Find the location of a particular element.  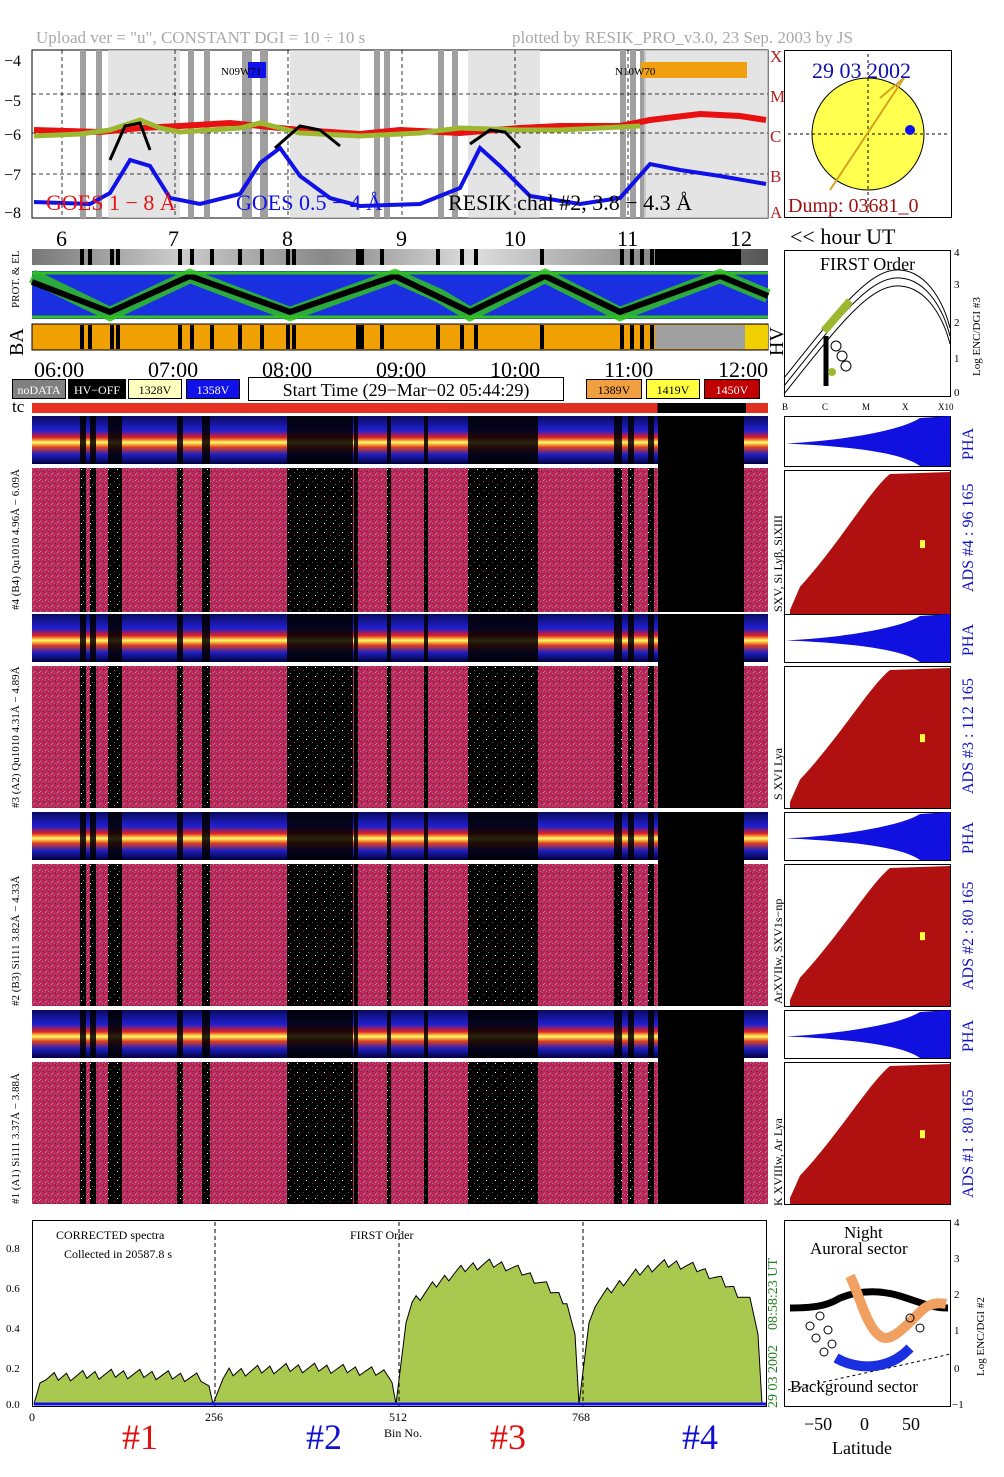

spectrum-title-1: CORRECTED spectra is located at coordinates (110, 1235).